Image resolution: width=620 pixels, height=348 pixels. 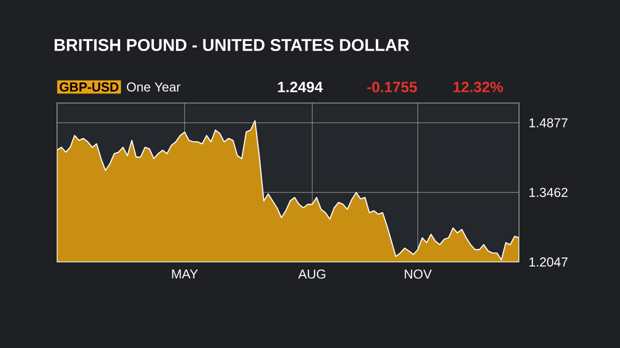 I want to click on x-tick-label: AUG, so click(x=312, y=274).